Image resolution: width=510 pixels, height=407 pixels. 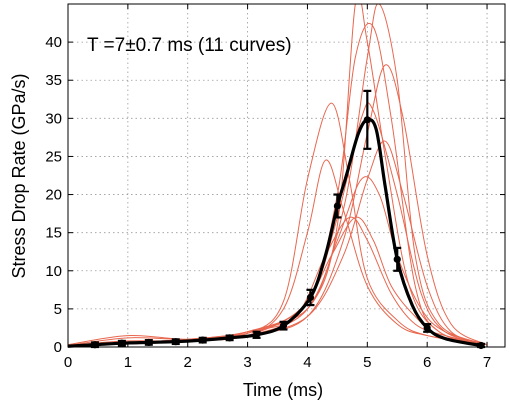 What do you see at coordinates (68, 362) in the screenshot?
I see `x-tick-label: 0` at bounding box center [68, 362].